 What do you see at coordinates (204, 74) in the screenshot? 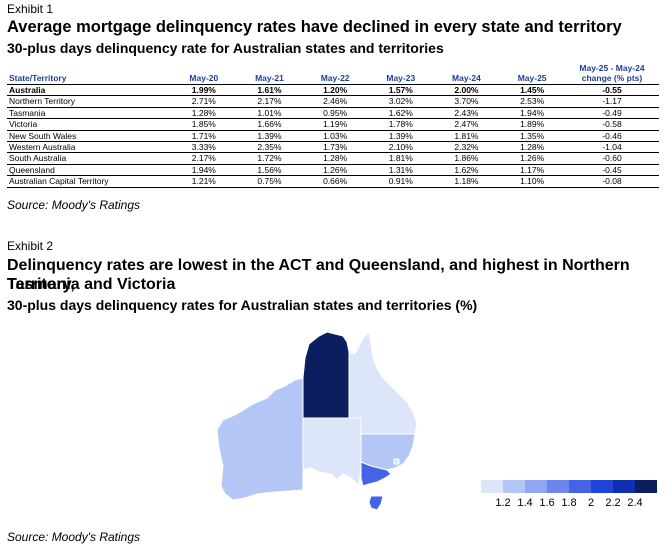
I see `column-header: May-20` at bounding box center [204, 74].